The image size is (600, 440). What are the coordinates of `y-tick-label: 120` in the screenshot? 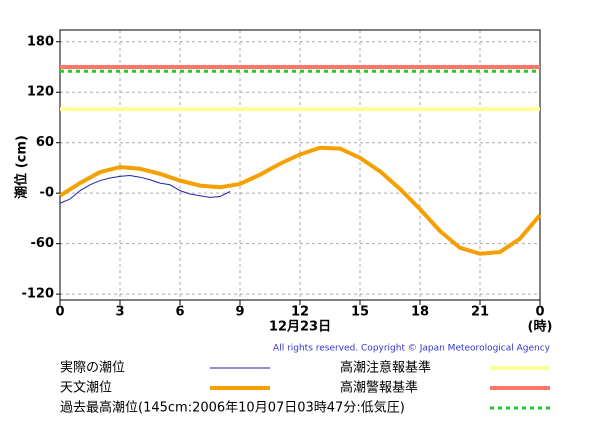 It's located at (40, 92).